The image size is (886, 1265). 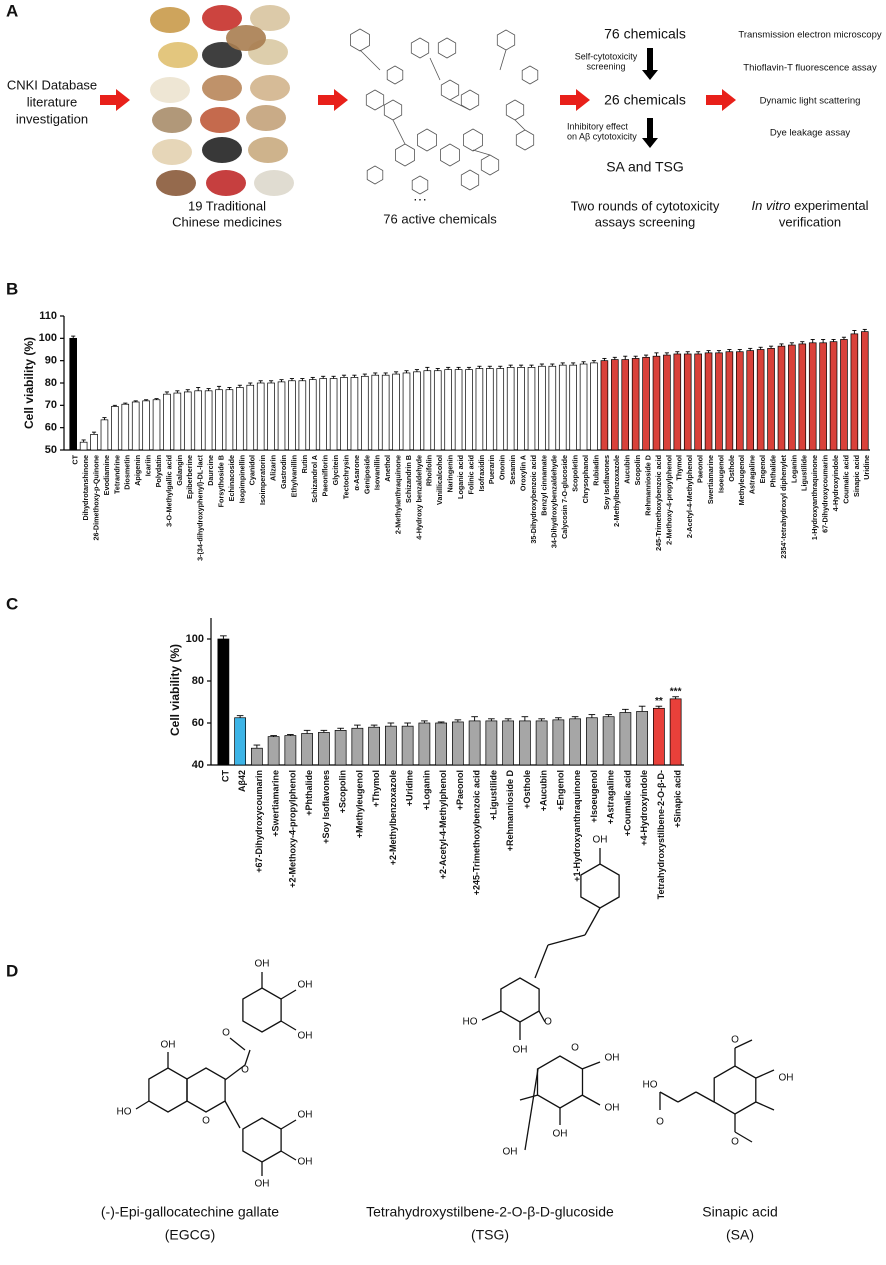 I want to click on x-tick-label: 3-(34-dihydroxyphenyl)-DL-lact, so click(x=200, y=507).